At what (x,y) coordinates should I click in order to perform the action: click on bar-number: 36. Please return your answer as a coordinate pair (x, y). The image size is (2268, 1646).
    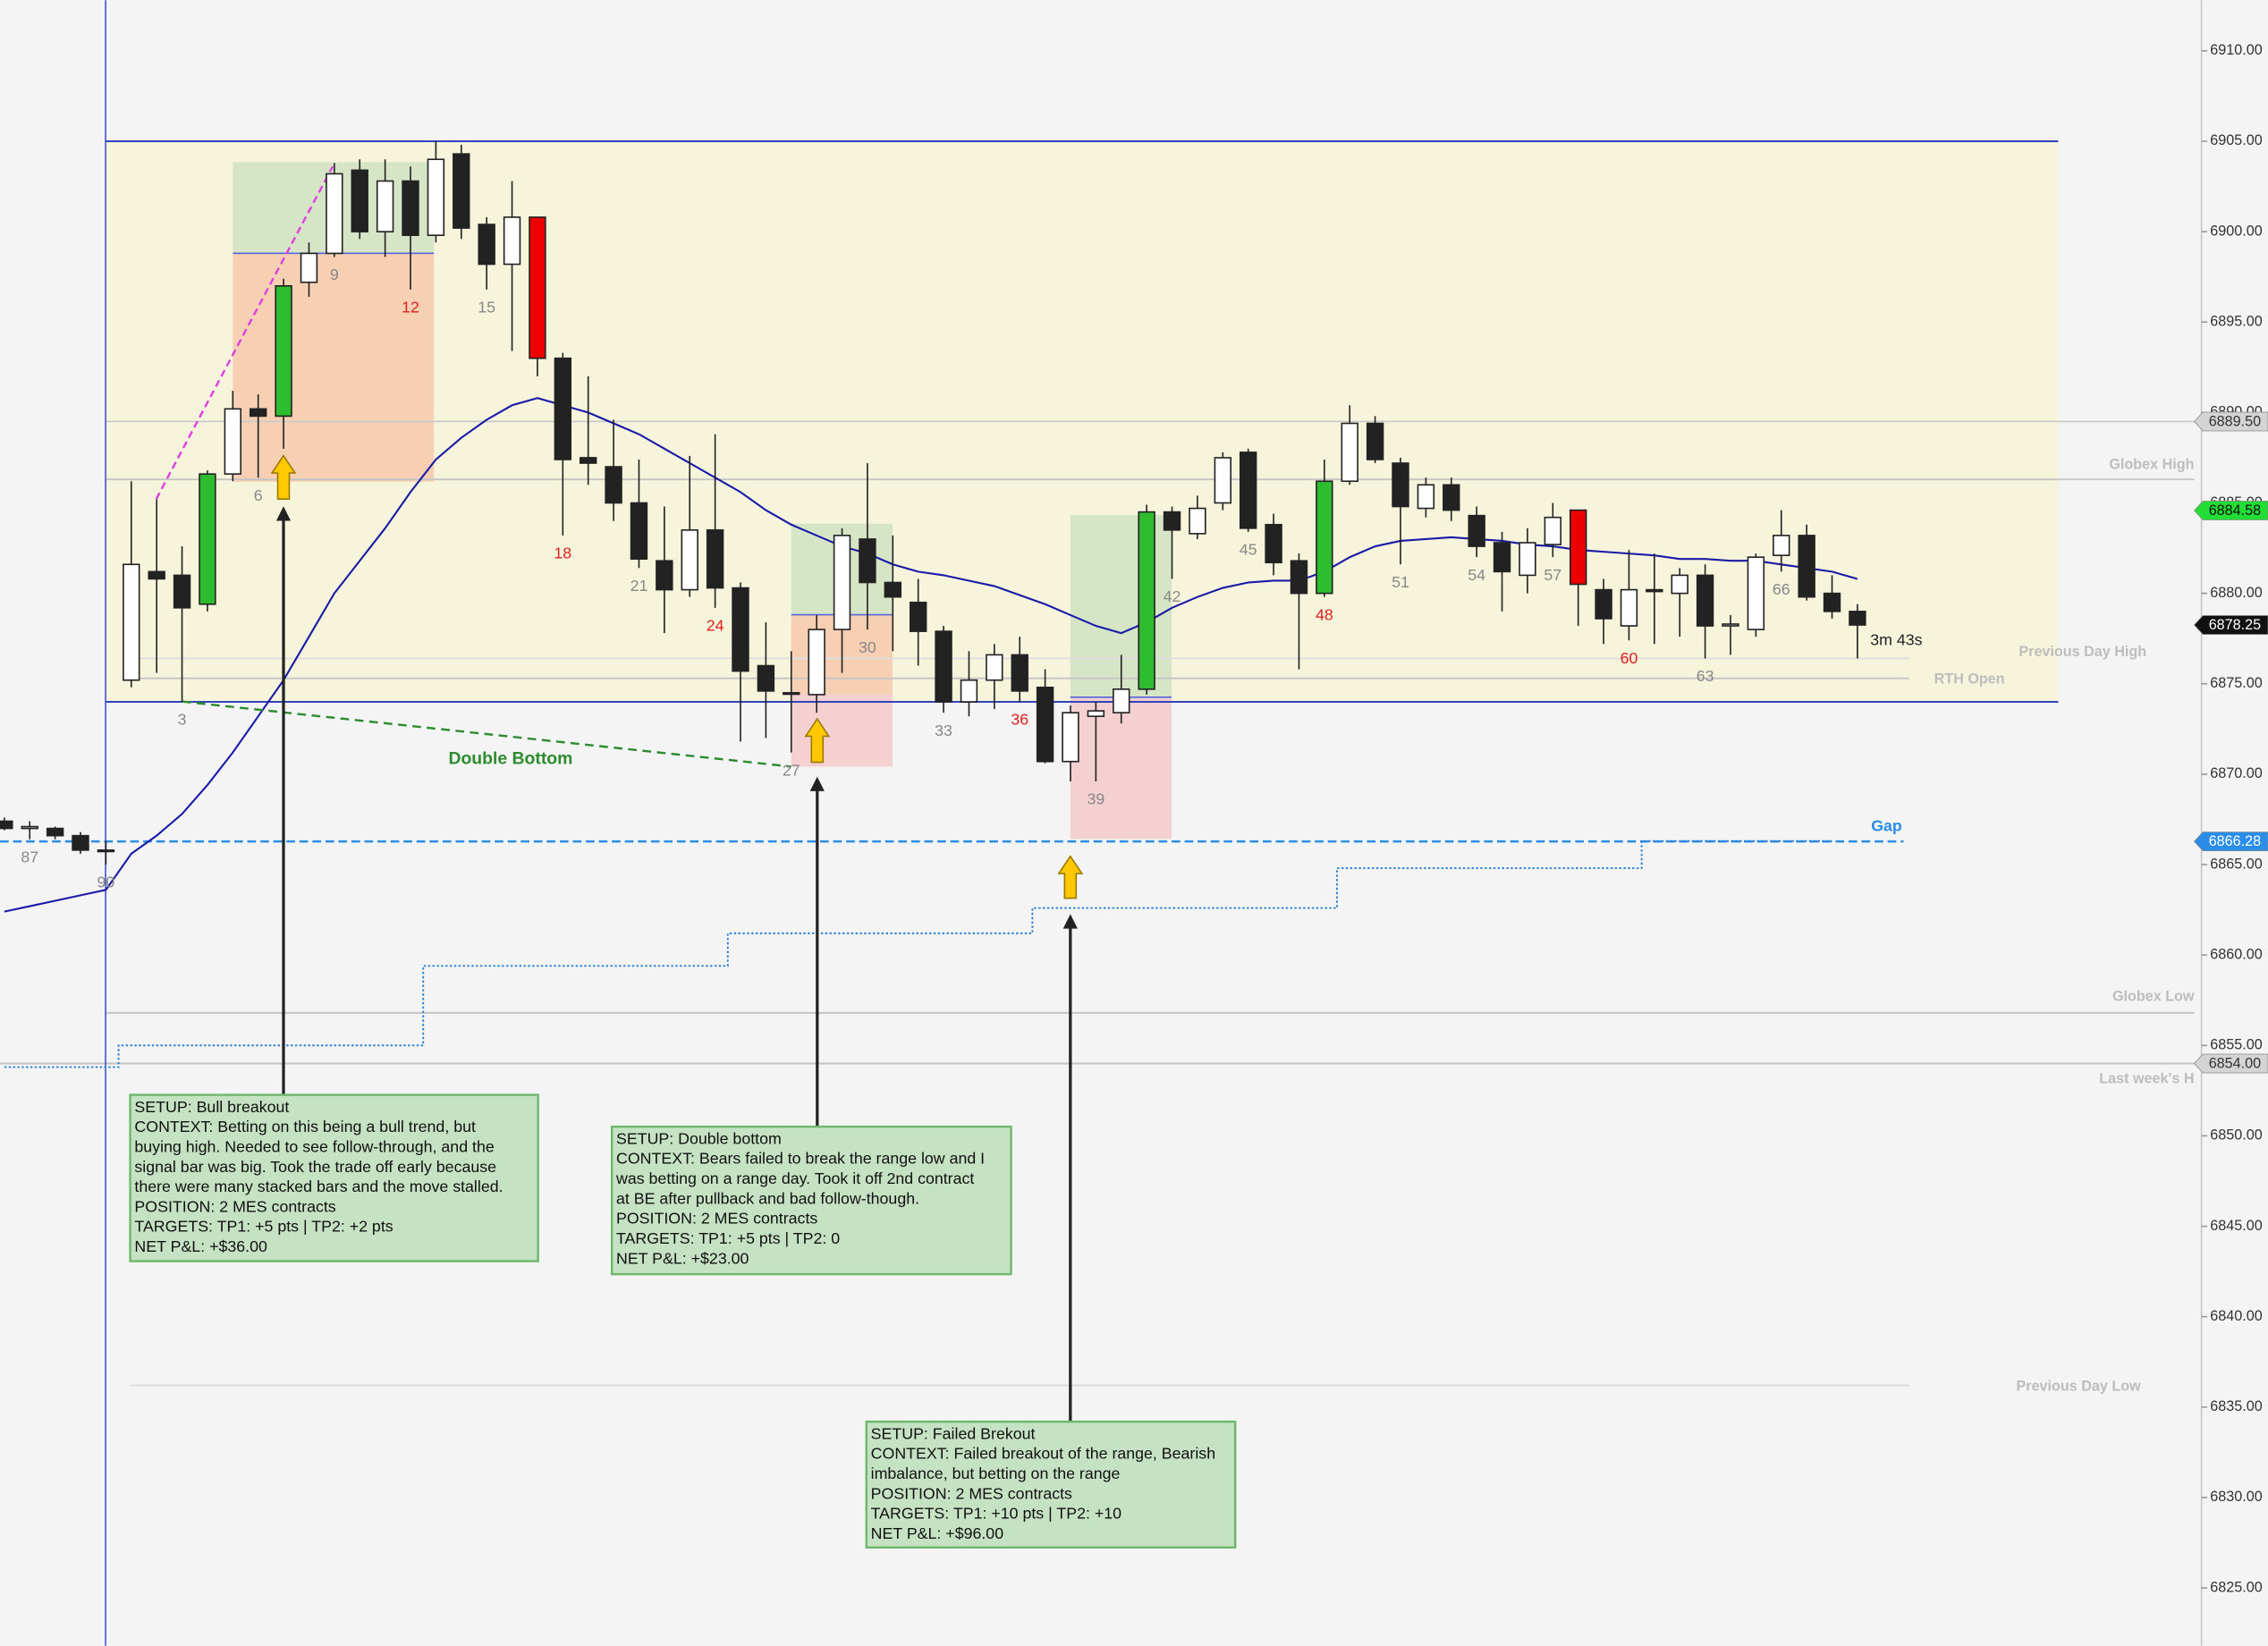
    Looking at the image, I should click on (1019, 720).